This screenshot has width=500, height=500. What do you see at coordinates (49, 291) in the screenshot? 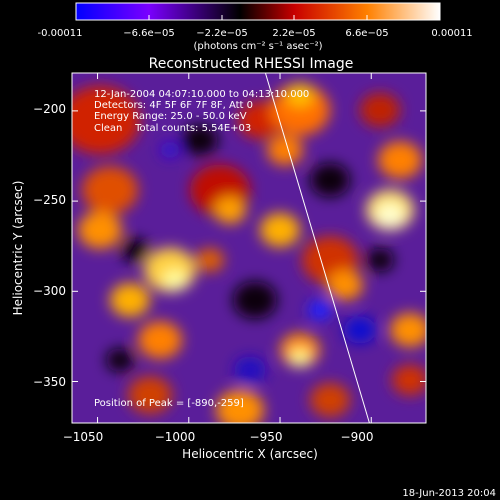
I see `y-tick-label: −300` at bounding box center [49, 291].